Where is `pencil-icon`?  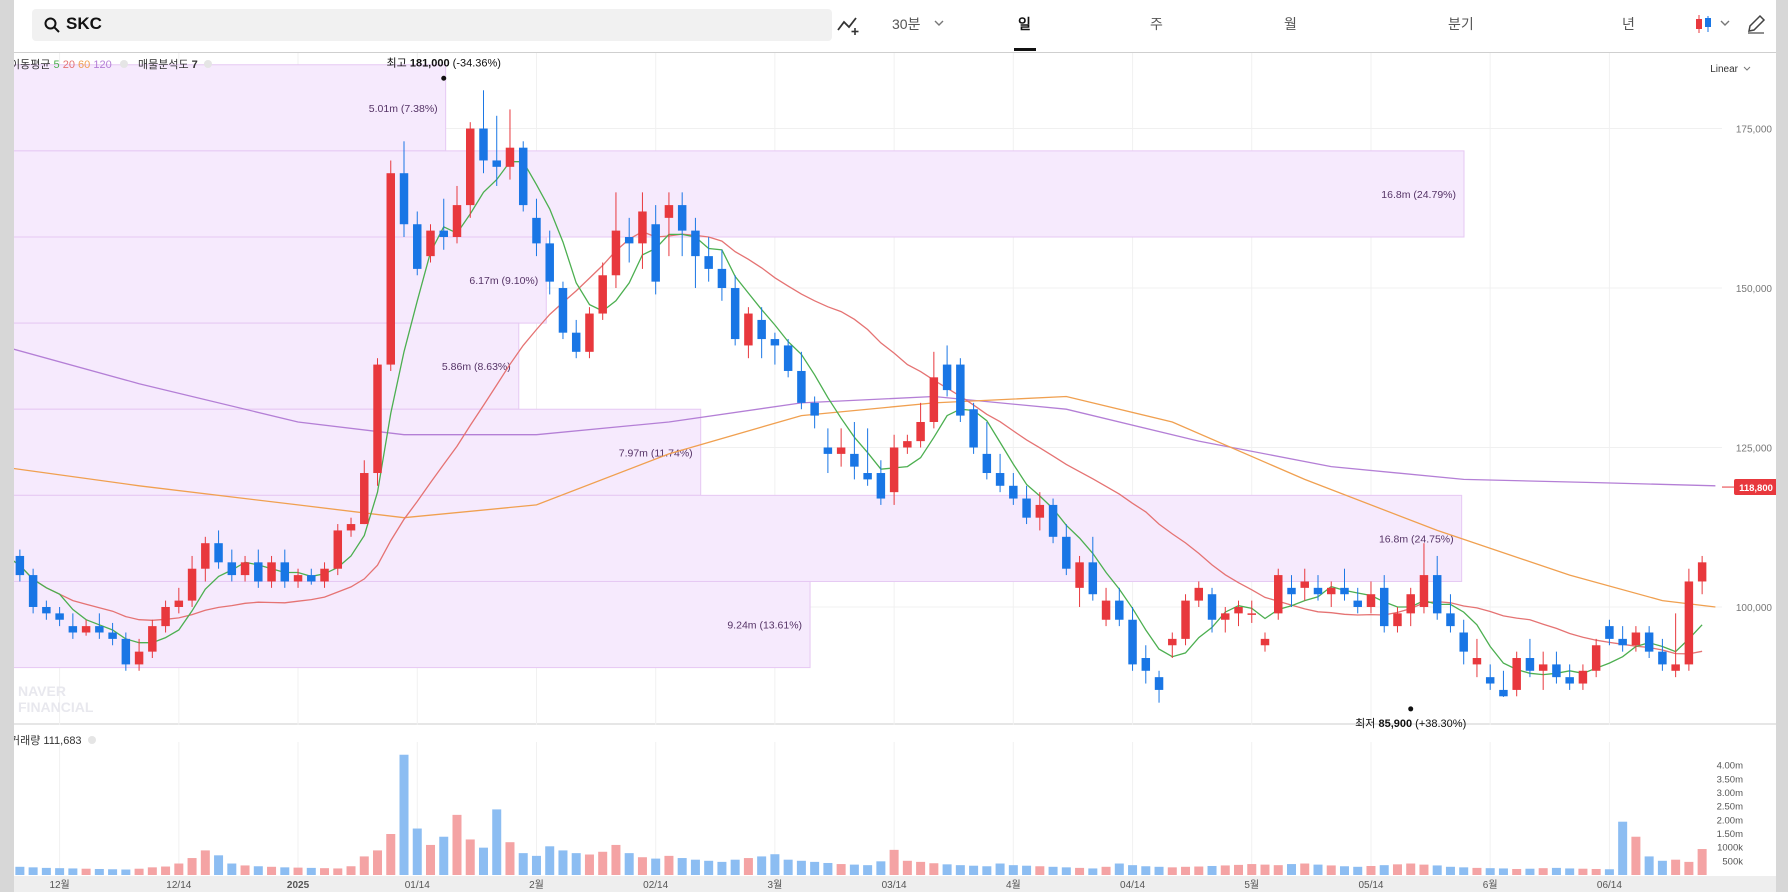 pencil-icon is located at coordinates (1756, 24).